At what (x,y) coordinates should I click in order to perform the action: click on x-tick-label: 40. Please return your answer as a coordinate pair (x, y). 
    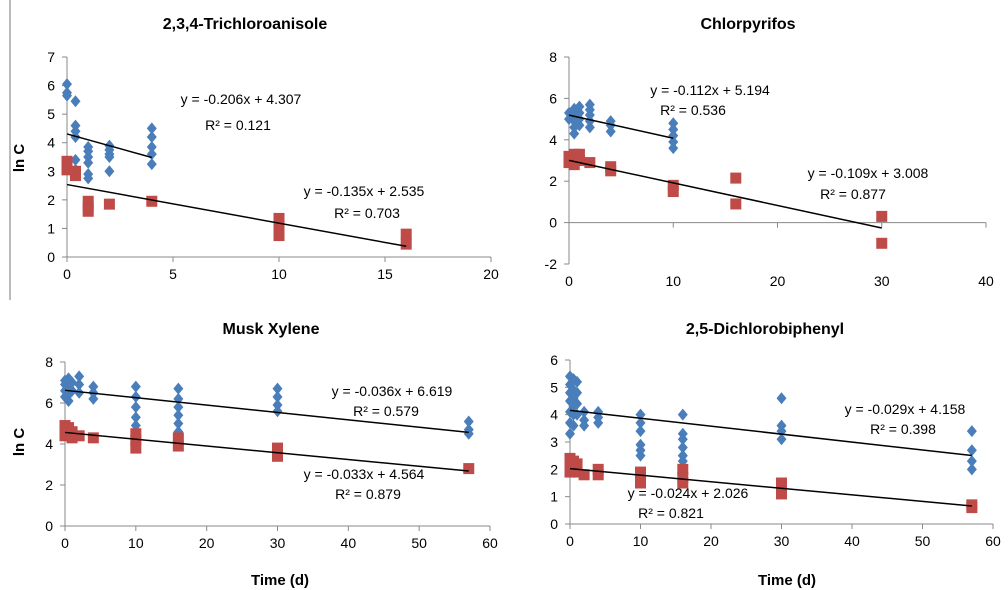
    Looking at the image, I should click on (852, 541).